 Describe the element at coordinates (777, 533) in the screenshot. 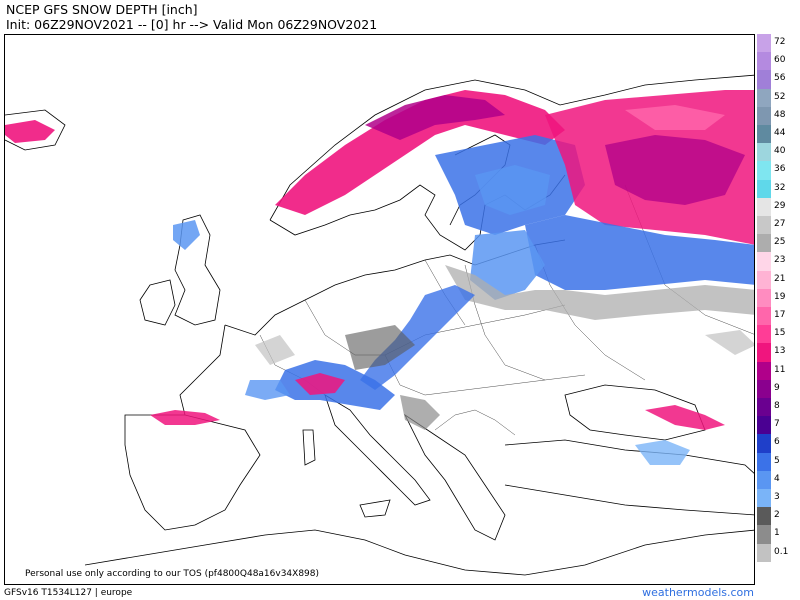

I see `legend-label: 1` at that location.